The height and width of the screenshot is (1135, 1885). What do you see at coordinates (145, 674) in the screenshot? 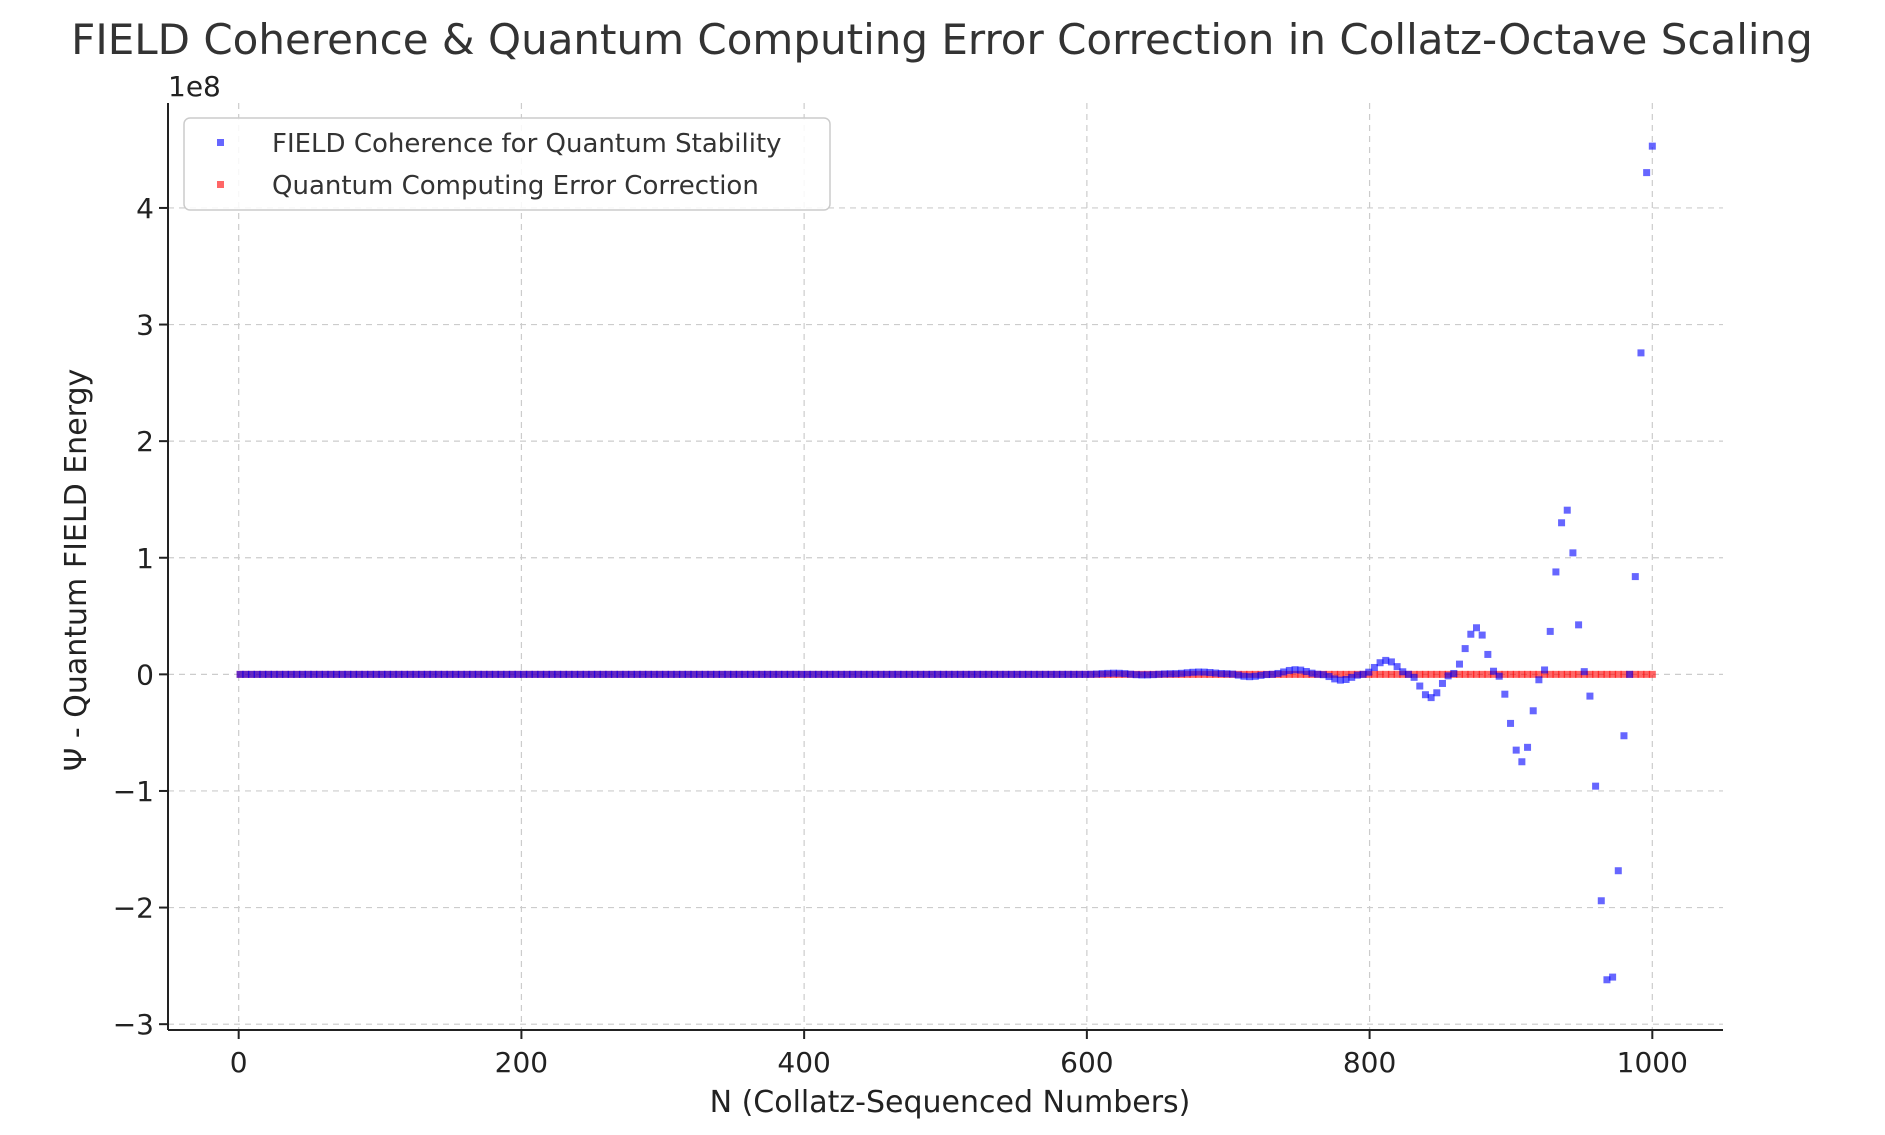
I see `y-tick-label: 0` at bounding box center [145, 674].